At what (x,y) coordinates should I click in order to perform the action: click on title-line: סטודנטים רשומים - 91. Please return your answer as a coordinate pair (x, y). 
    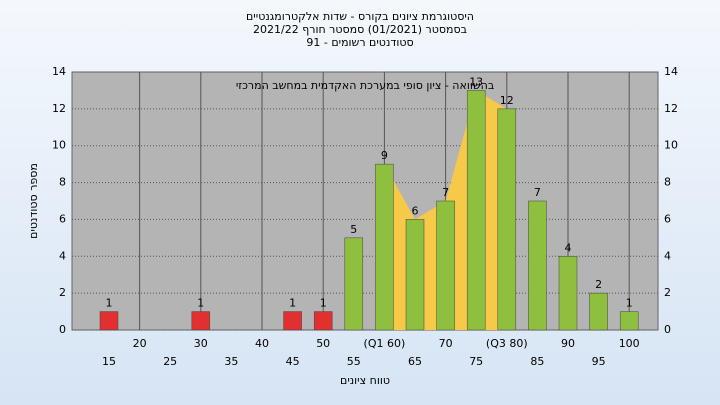
    Looking at the image, I should click on (359, 42).